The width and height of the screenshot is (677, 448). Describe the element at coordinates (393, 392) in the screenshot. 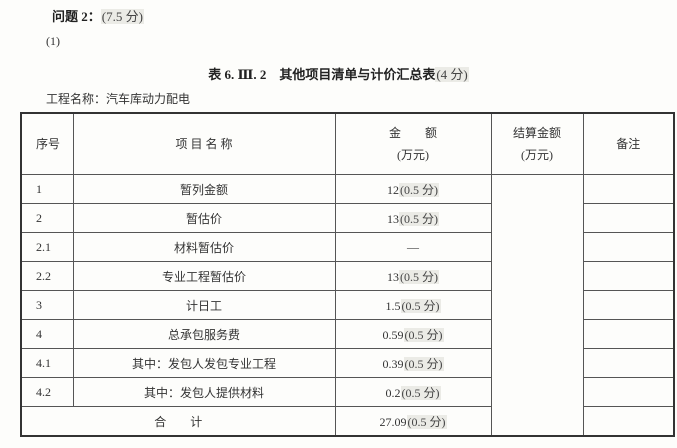

I see `row-amount-value: 0.2` at that location.